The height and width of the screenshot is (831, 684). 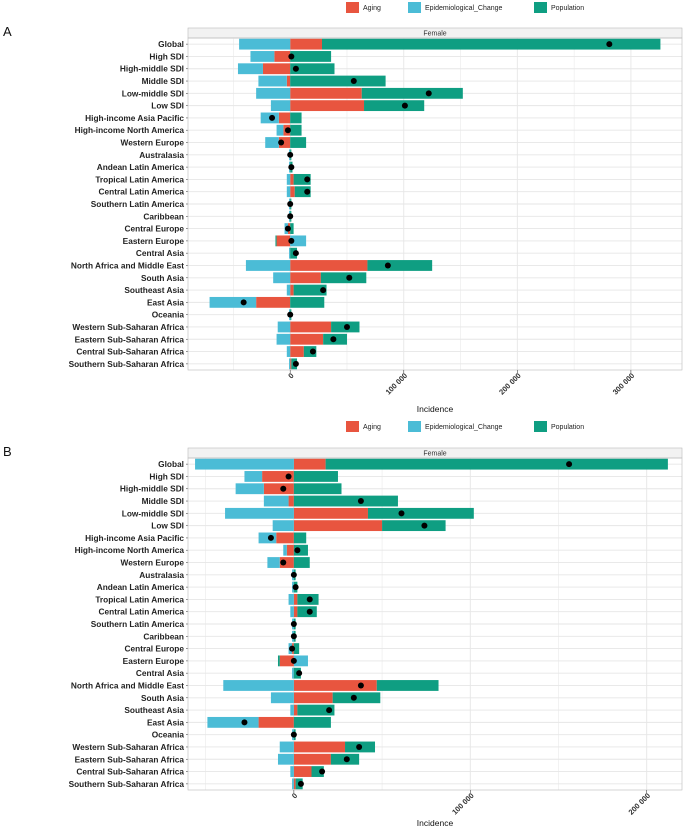 What do you see at coordinates (310, 290) in the screenshot?
I see `bar-population-southeast-asia-a` at bounding box center [310, 290].